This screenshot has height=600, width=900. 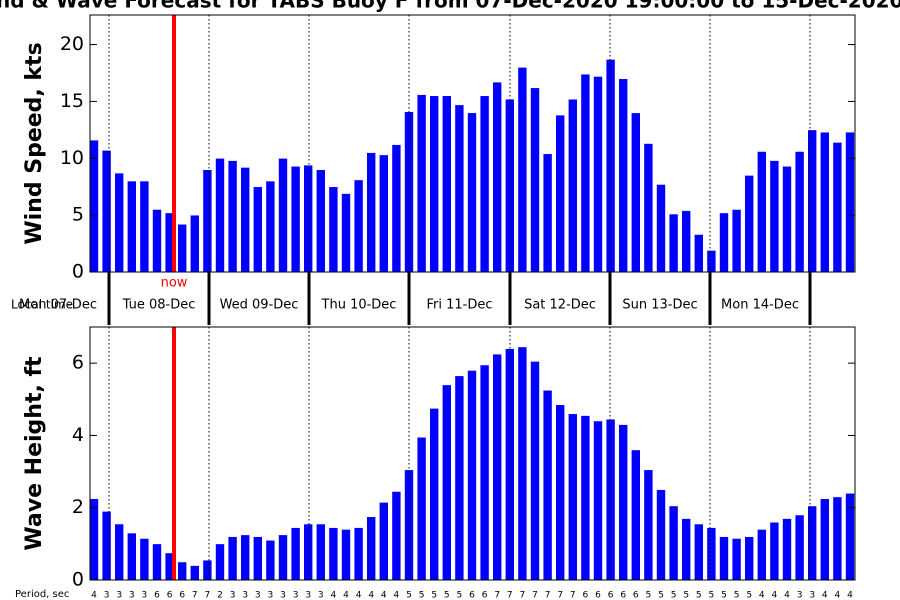 What do you see at coordinates (72, 44) in the screenshot?
I see `y-tick-label: 20` at bounding box center [72, 44].